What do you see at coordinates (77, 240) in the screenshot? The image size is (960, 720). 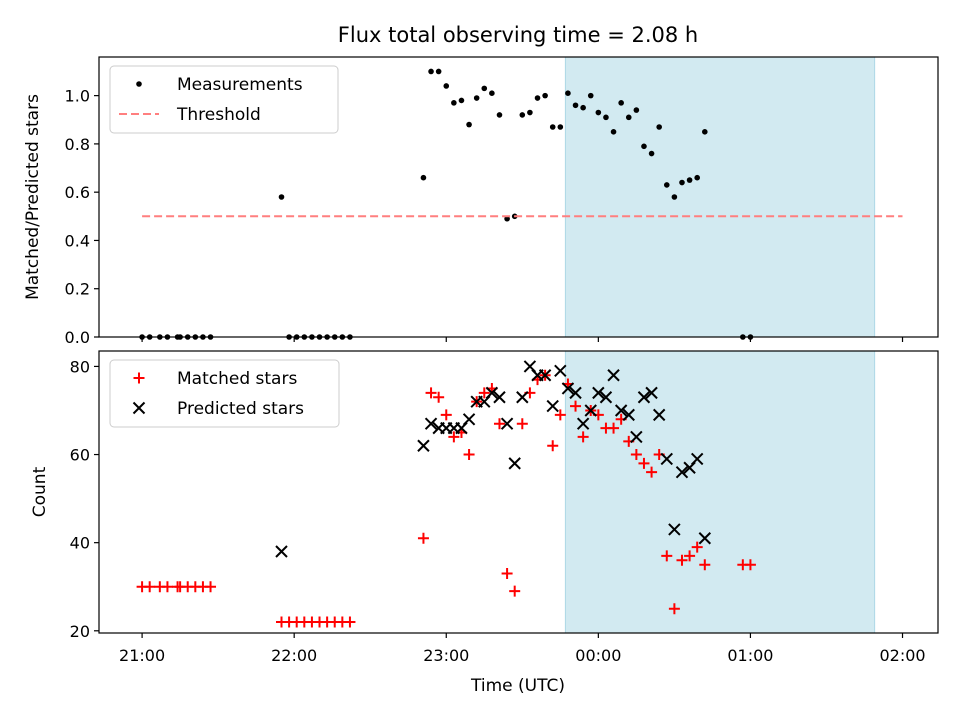 I see `y-tick-label-0-2: 0.4` at bounding box center [77, 240].